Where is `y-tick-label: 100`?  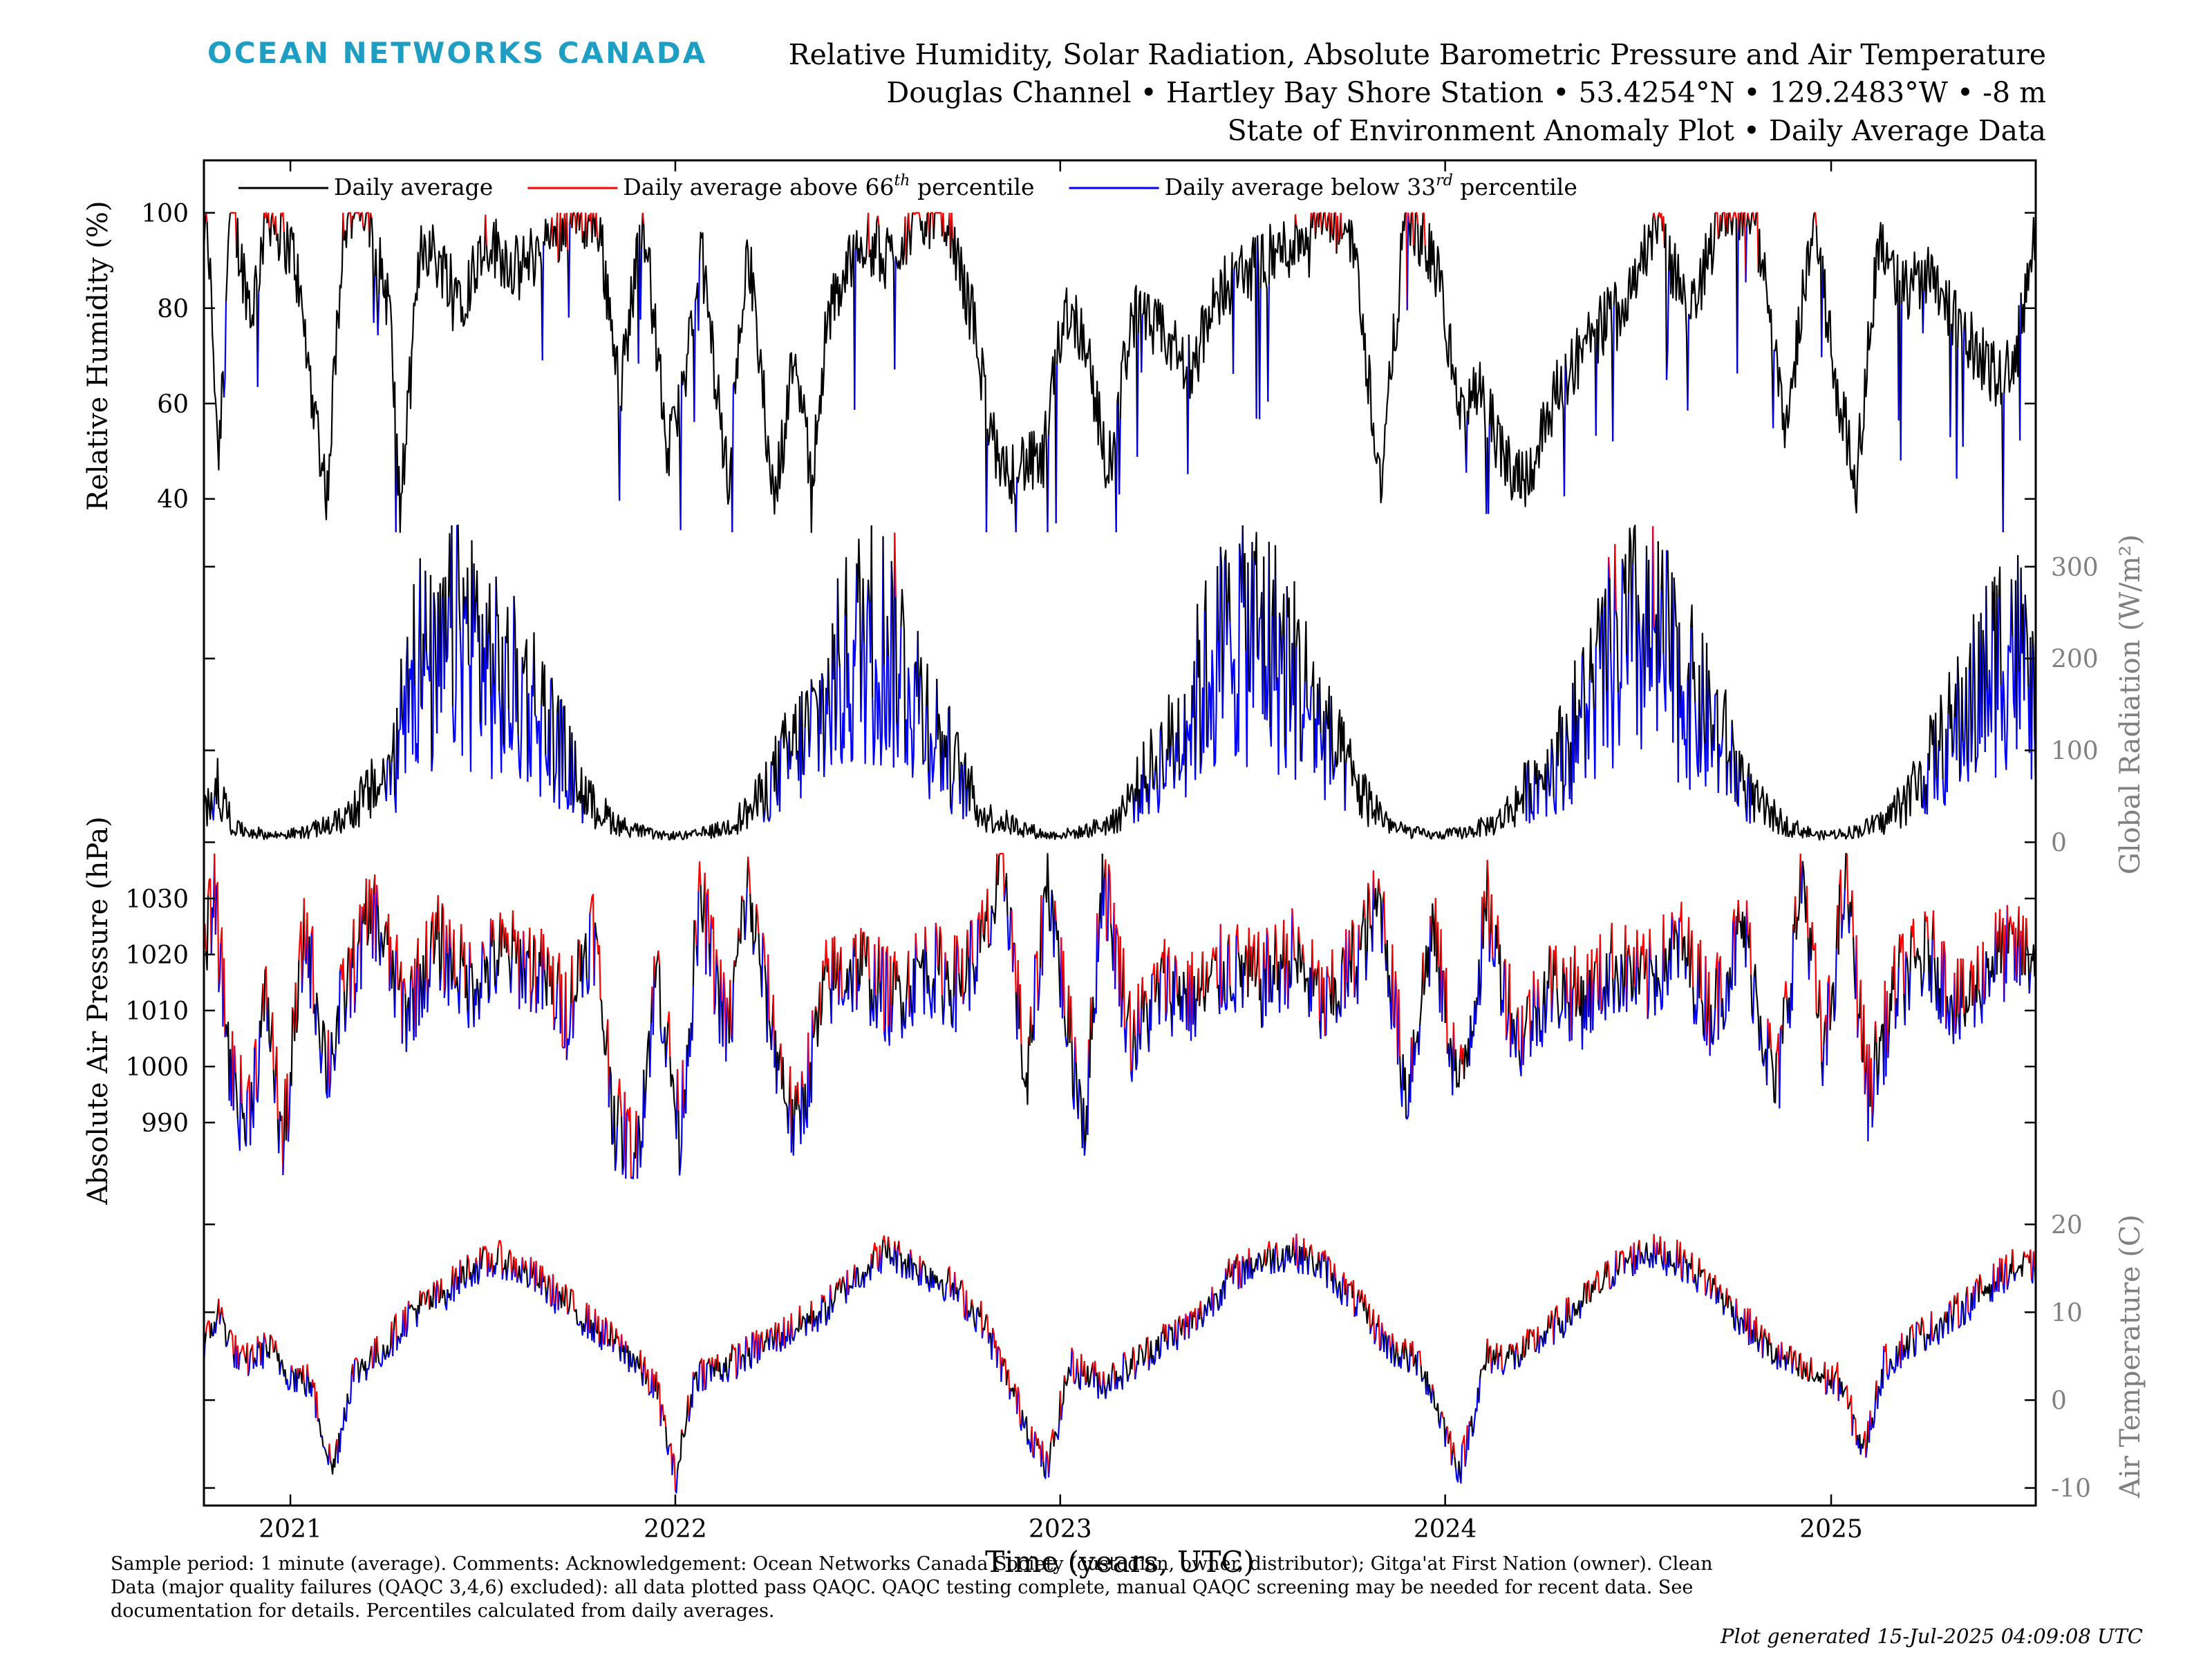
y-tick-label: 100 is located at coordinates (165, 214).